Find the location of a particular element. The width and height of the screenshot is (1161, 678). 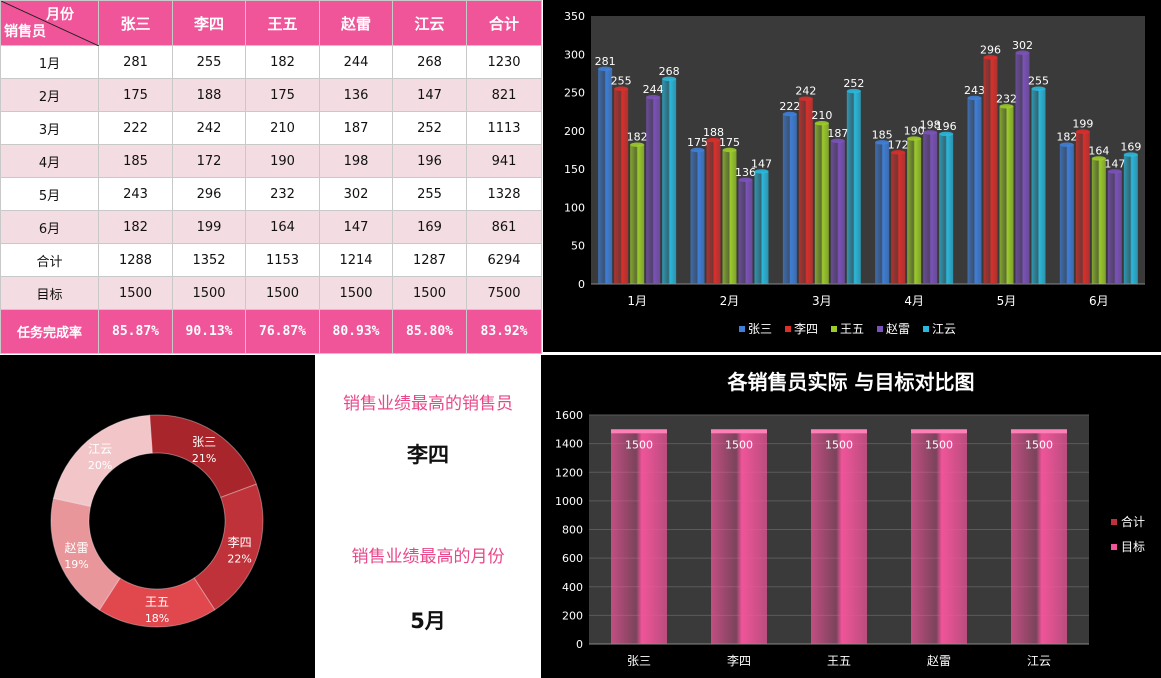

table-cell: 7500 is located at coordinates (504, 293).